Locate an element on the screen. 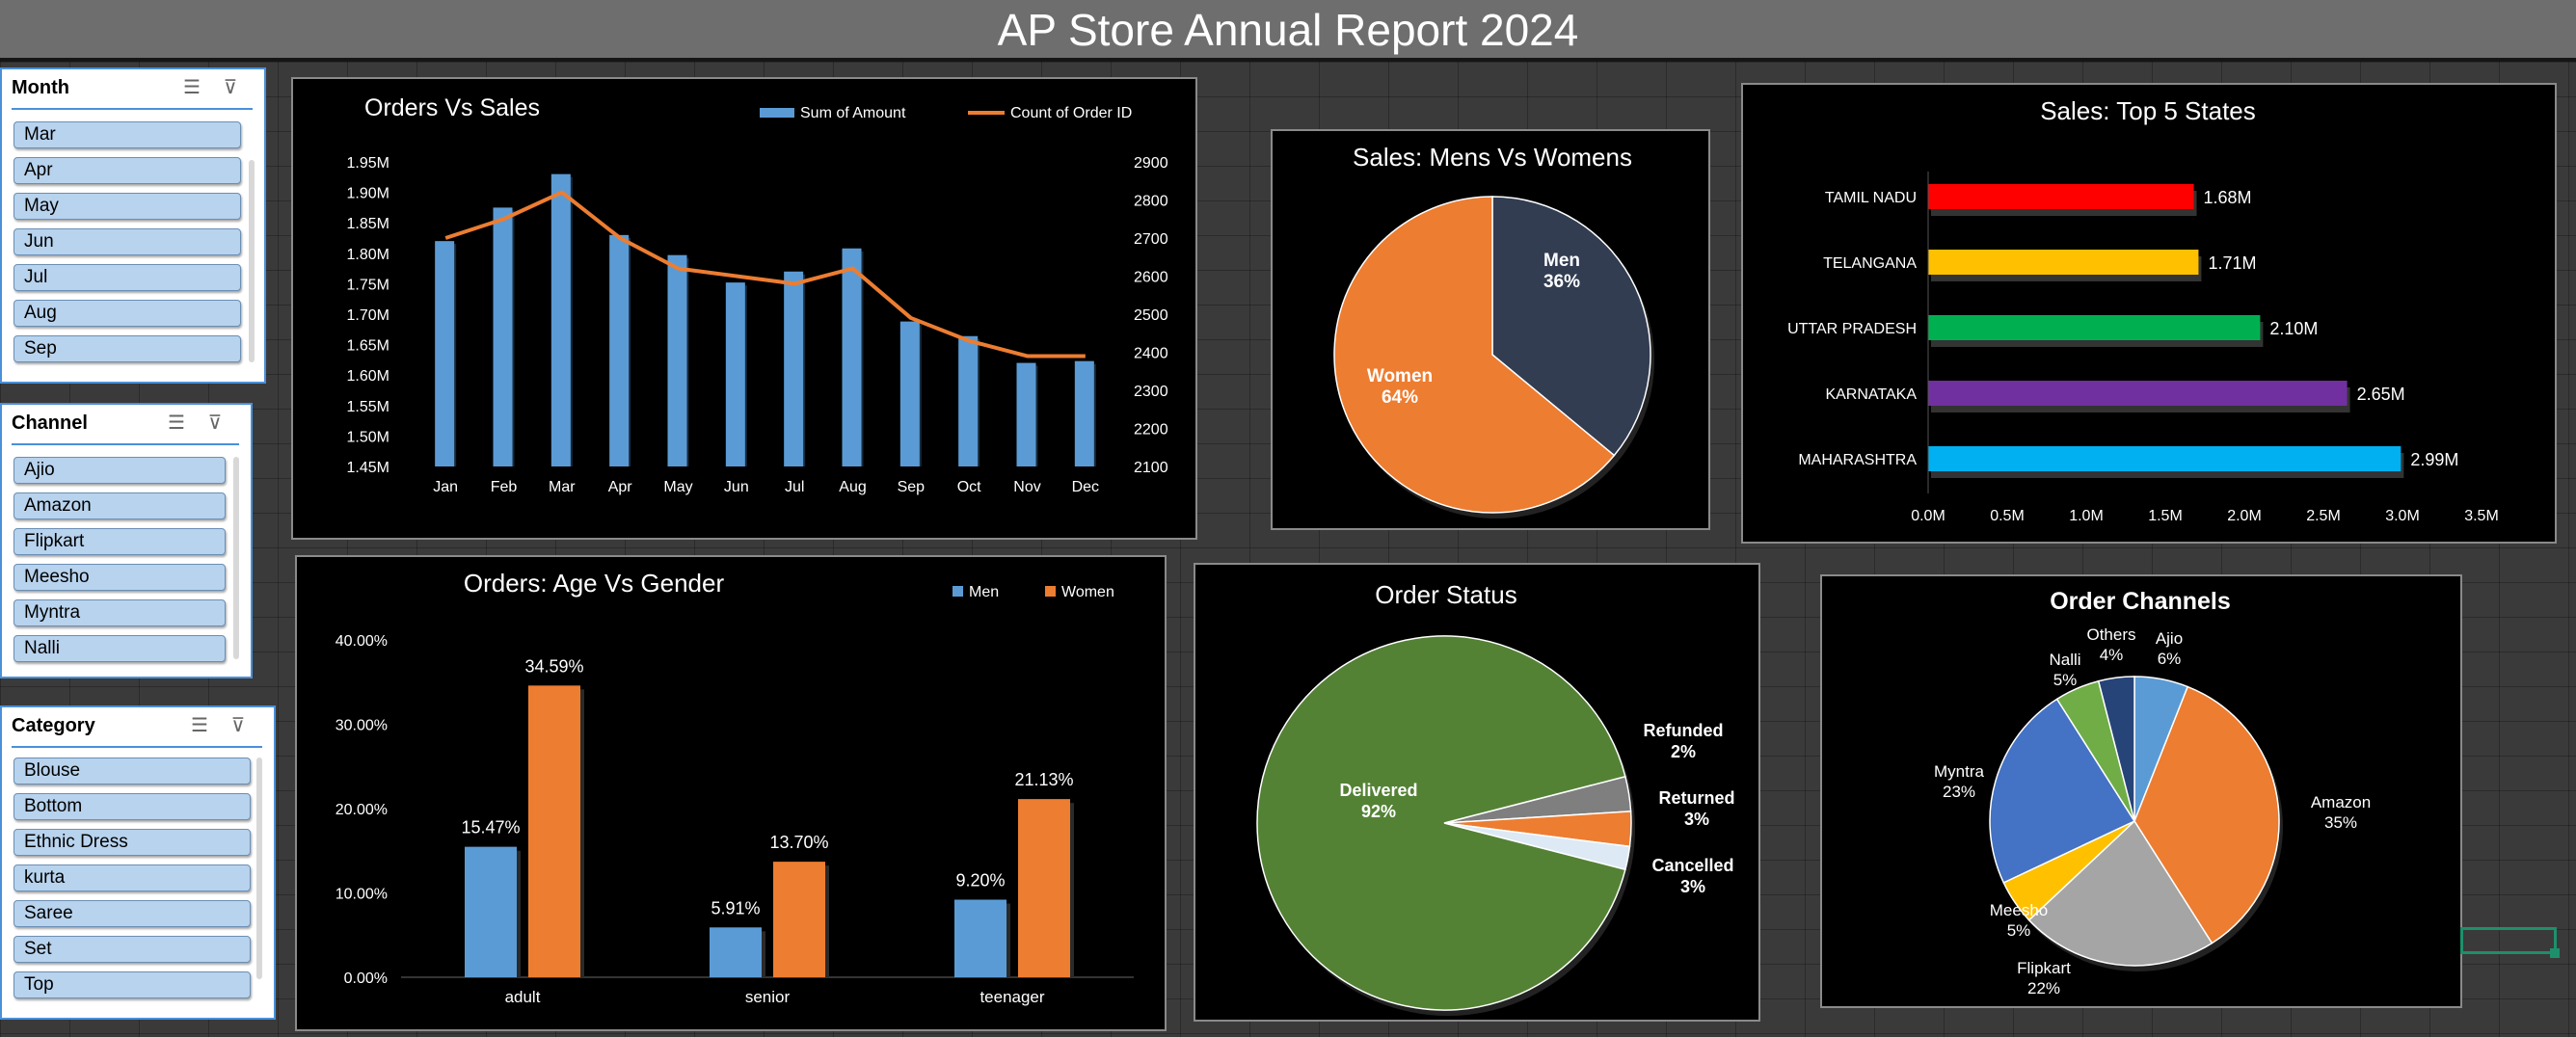 The width and height of the screenshot is (2576, 1037). slicer-item-month: Jul is located at coordinates (127, 277).